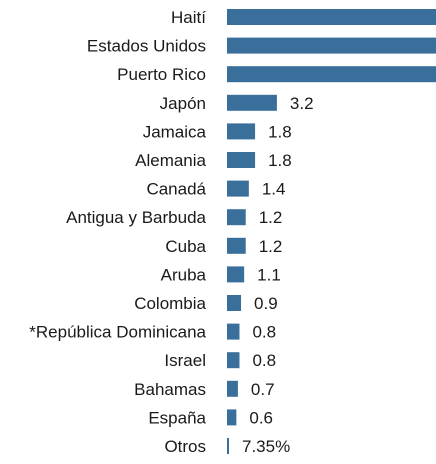  I want to click on bar-espana, so click(232, 417).